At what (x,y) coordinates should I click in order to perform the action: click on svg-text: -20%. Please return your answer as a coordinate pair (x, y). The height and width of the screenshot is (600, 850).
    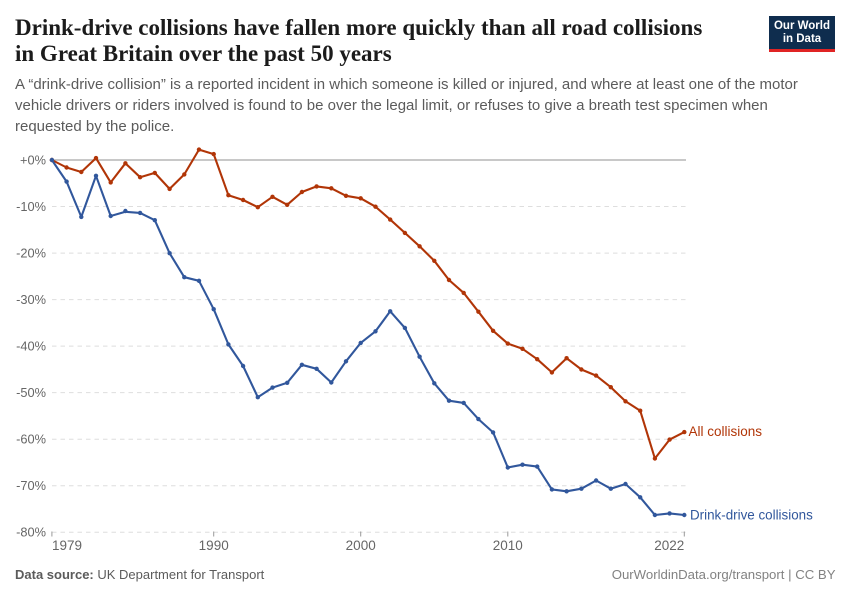
    Looking at the image, I should click on (31, 253).